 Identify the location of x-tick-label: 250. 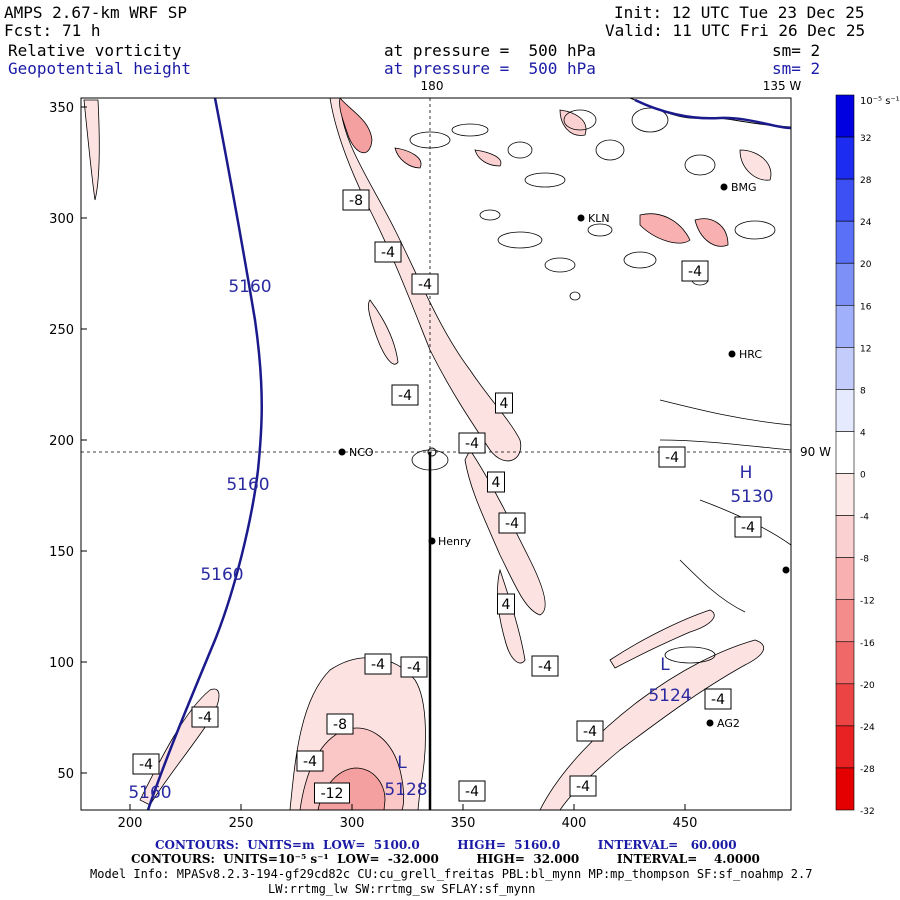
(241, 823).